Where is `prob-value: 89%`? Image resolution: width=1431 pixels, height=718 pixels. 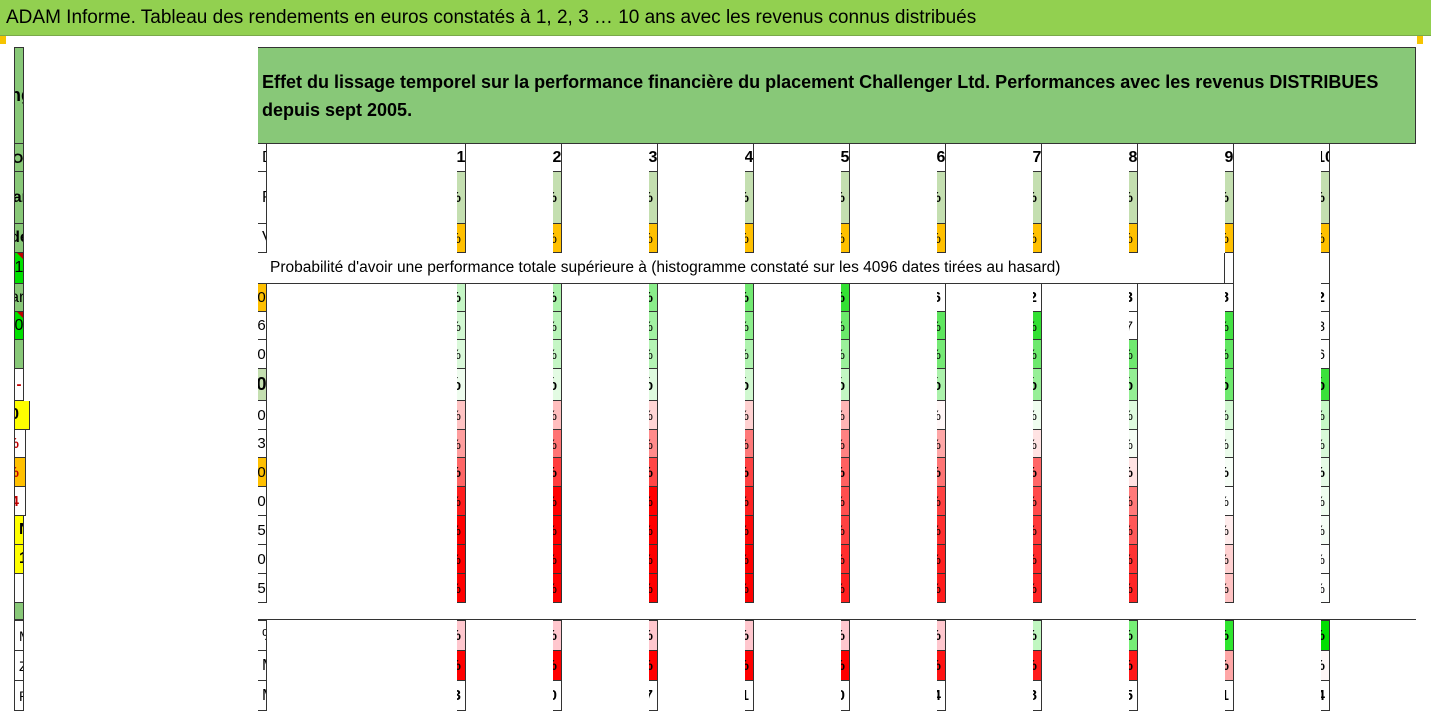 prob-value: 89% is located at coordinates (1133, 385).